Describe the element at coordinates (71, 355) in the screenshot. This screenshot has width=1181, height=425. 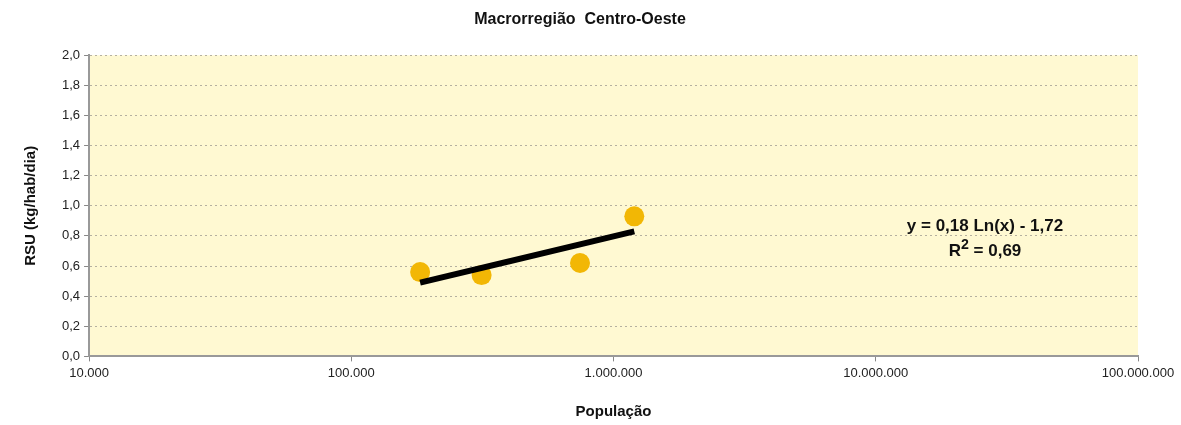
I see `y-tick-label: 0,0` at that location.